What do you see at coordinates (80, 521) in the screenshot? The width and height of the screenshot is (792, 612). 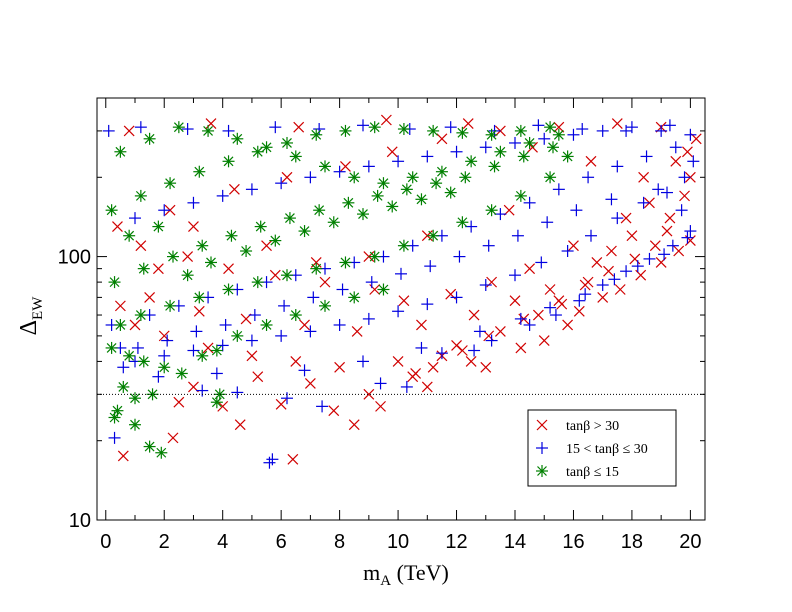 I see `y-tick-label: 10` at bounding box center [80, 521].